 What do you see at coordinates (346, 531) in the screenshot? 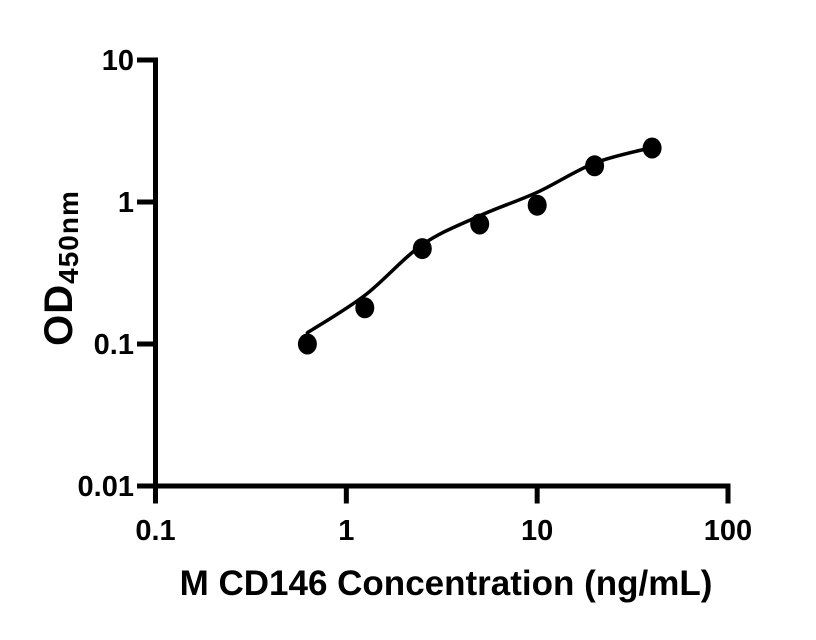
I see `x-tick-label: 1` at bounding box center [346, 531].